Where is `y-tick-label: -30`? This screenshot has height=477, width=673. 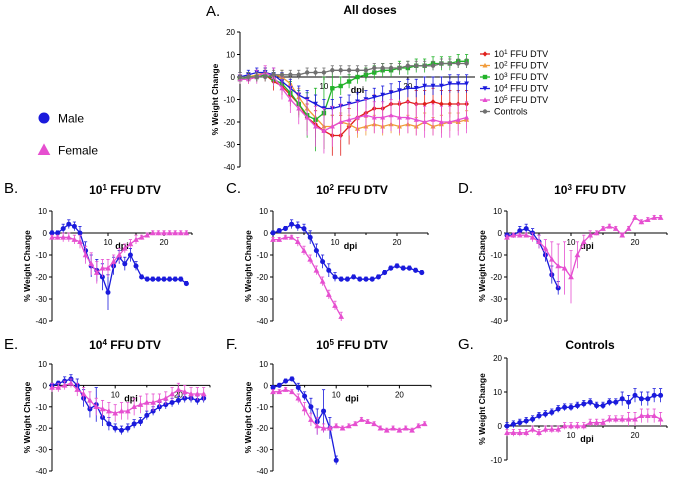 y-tick-label: -30 is located at coordinates (41, 450).